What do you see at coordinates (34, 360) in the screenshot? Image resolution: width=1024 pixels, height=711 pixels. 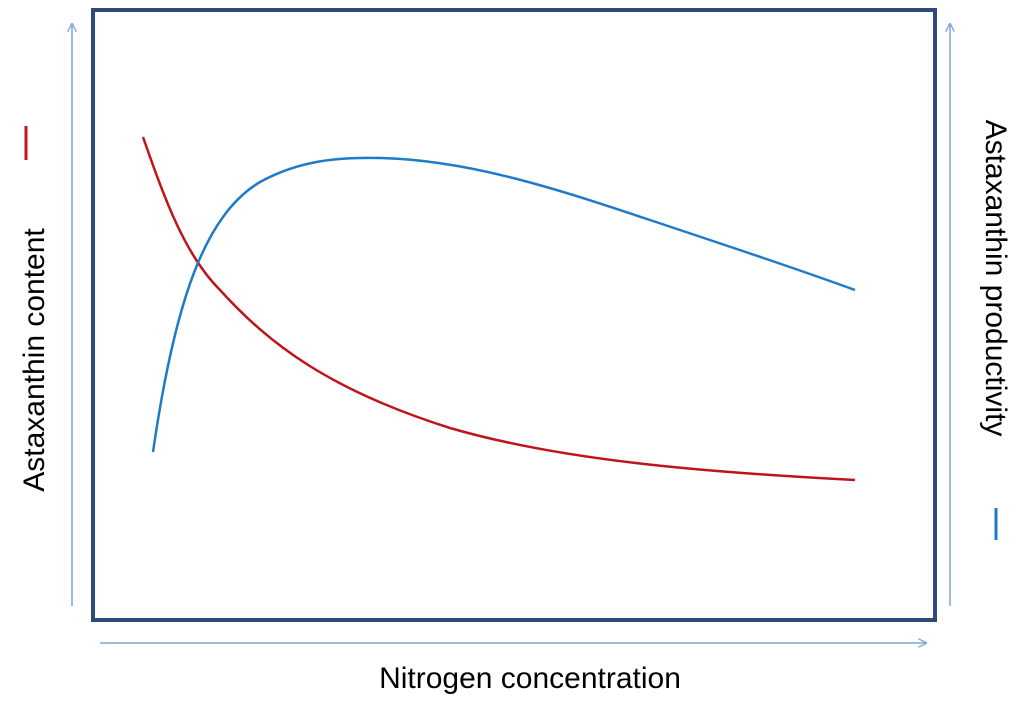 I see `left-axis-label: Astaxanthin content` at bounding box center [34, 360].